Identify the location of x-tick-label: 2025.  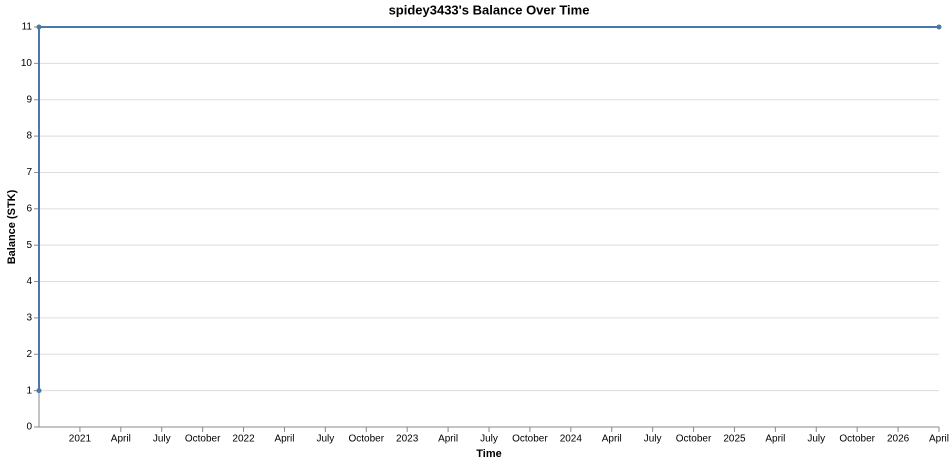
(734, 439).